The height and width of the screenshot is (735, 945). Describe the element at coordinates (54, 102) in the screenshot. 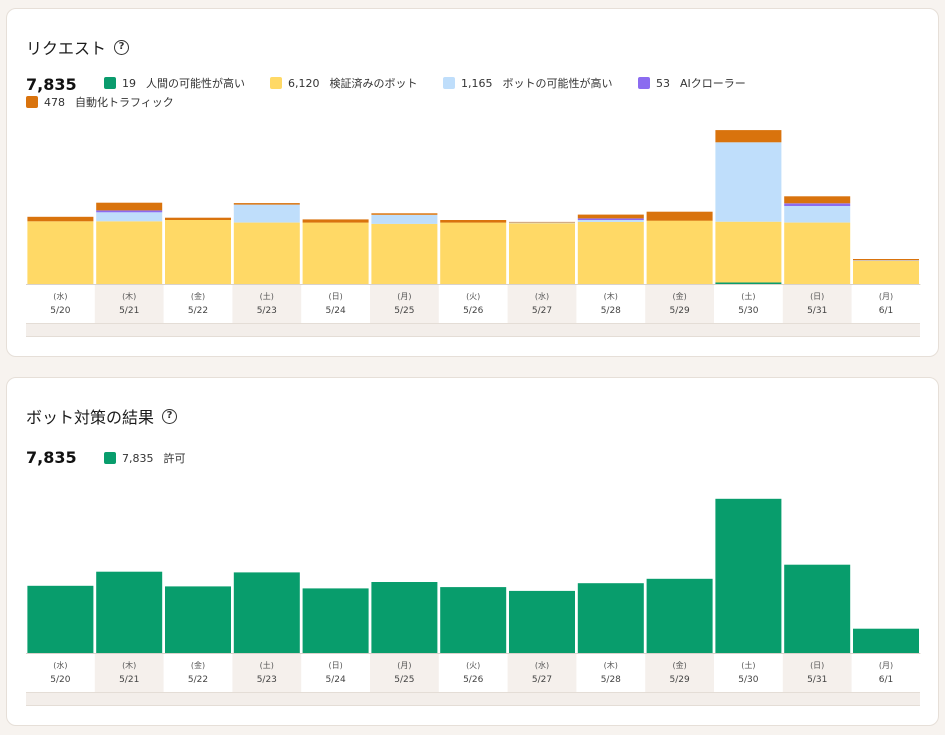

I see `legend-value: 478` at that location.